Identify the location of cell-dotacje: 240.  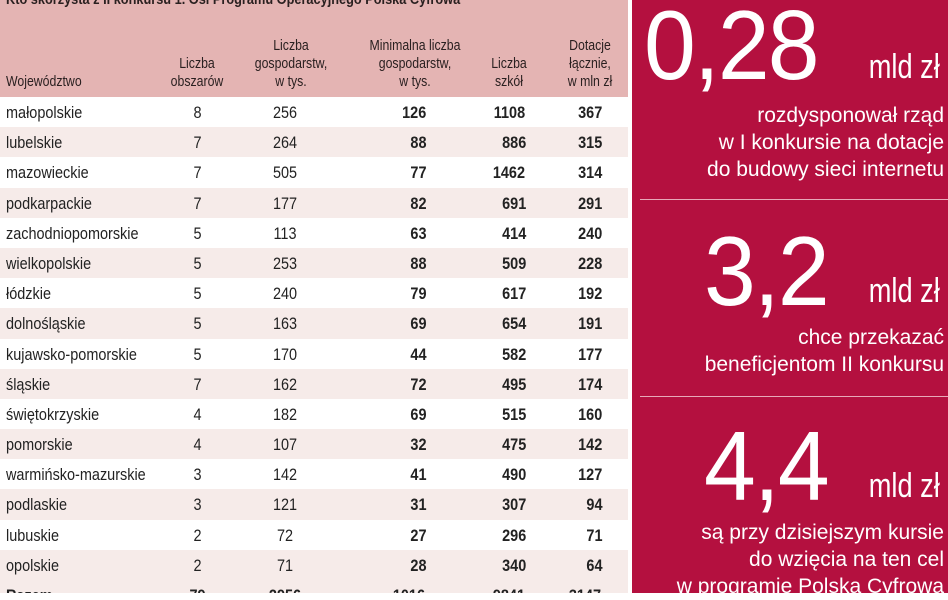
(589, 233).